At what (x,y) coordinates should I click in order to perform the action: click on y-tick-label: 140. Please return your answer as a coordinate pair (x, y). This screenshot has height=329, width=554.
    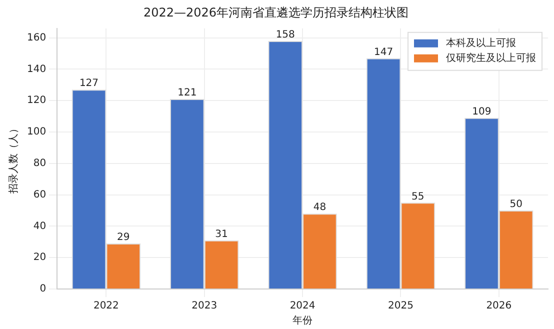
    Looking at the image, I should click on (36, 69).